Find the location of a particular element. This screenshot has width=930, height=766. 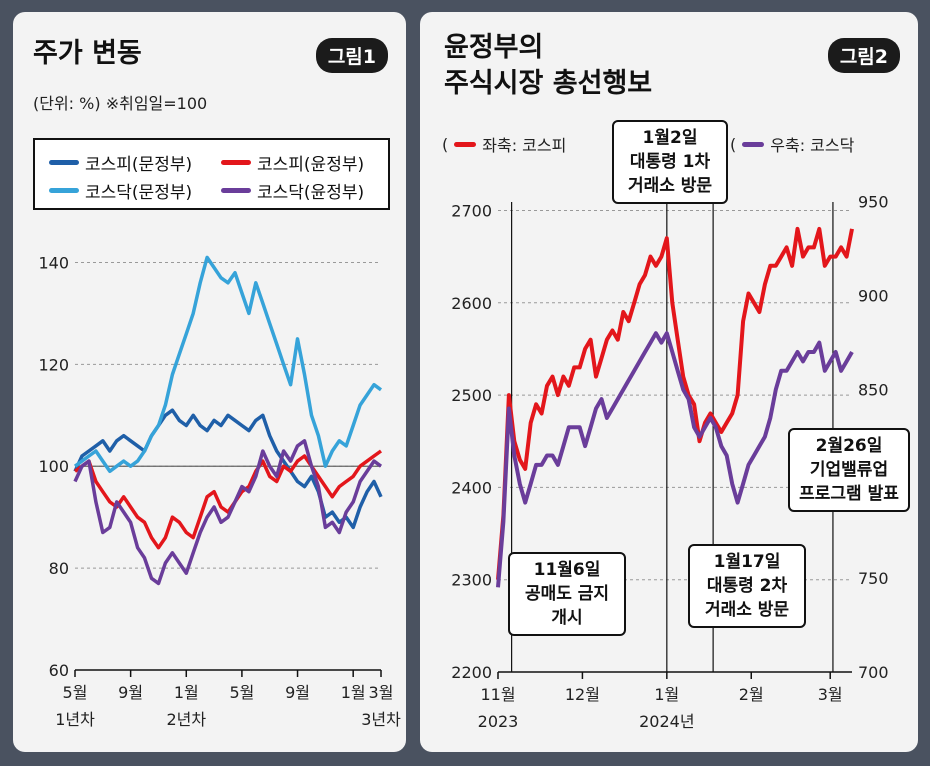

y-right-tick-label: 700 is located at coordinates (873, 672).